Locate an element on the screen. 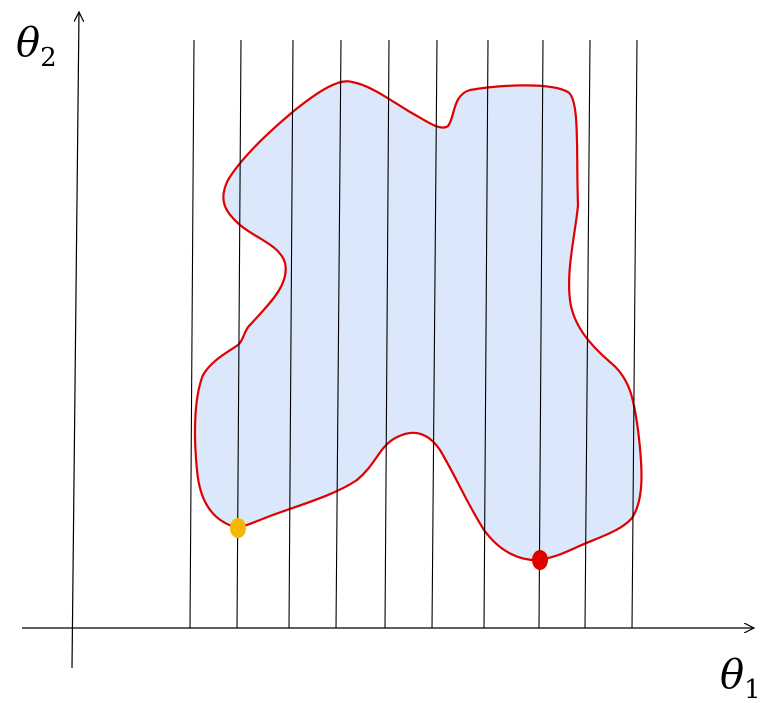 This screenshot has width=771, height=703. left-point-marker is located at coordinates (238, 528).